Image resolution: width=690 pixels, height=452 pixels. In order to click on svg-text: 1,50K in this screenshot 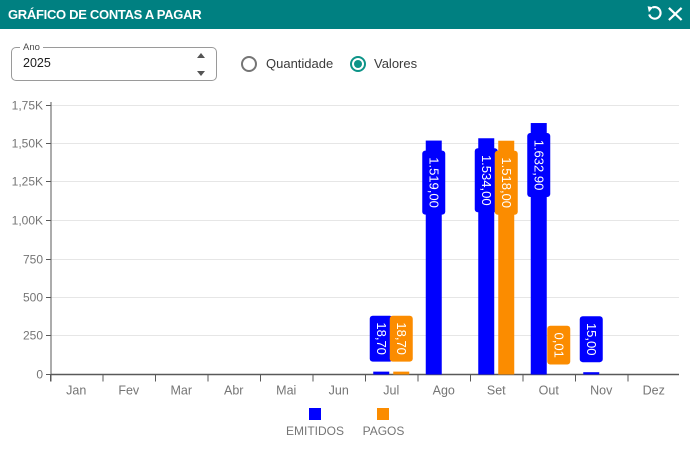, I will do `click(27, 144)`.